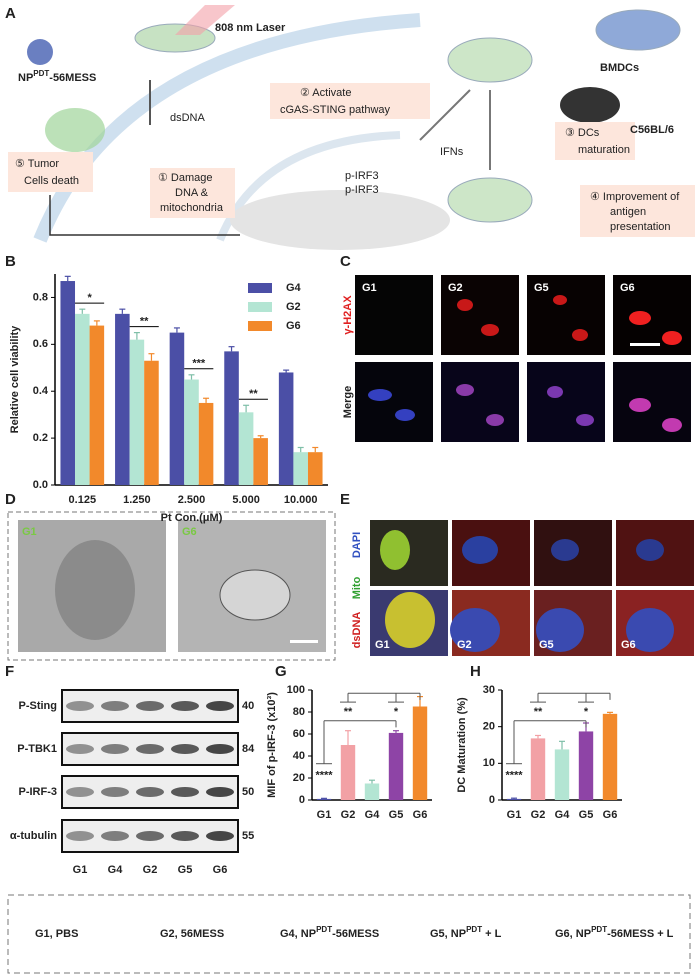  I want to click on dead-cells, so click(75, 130).